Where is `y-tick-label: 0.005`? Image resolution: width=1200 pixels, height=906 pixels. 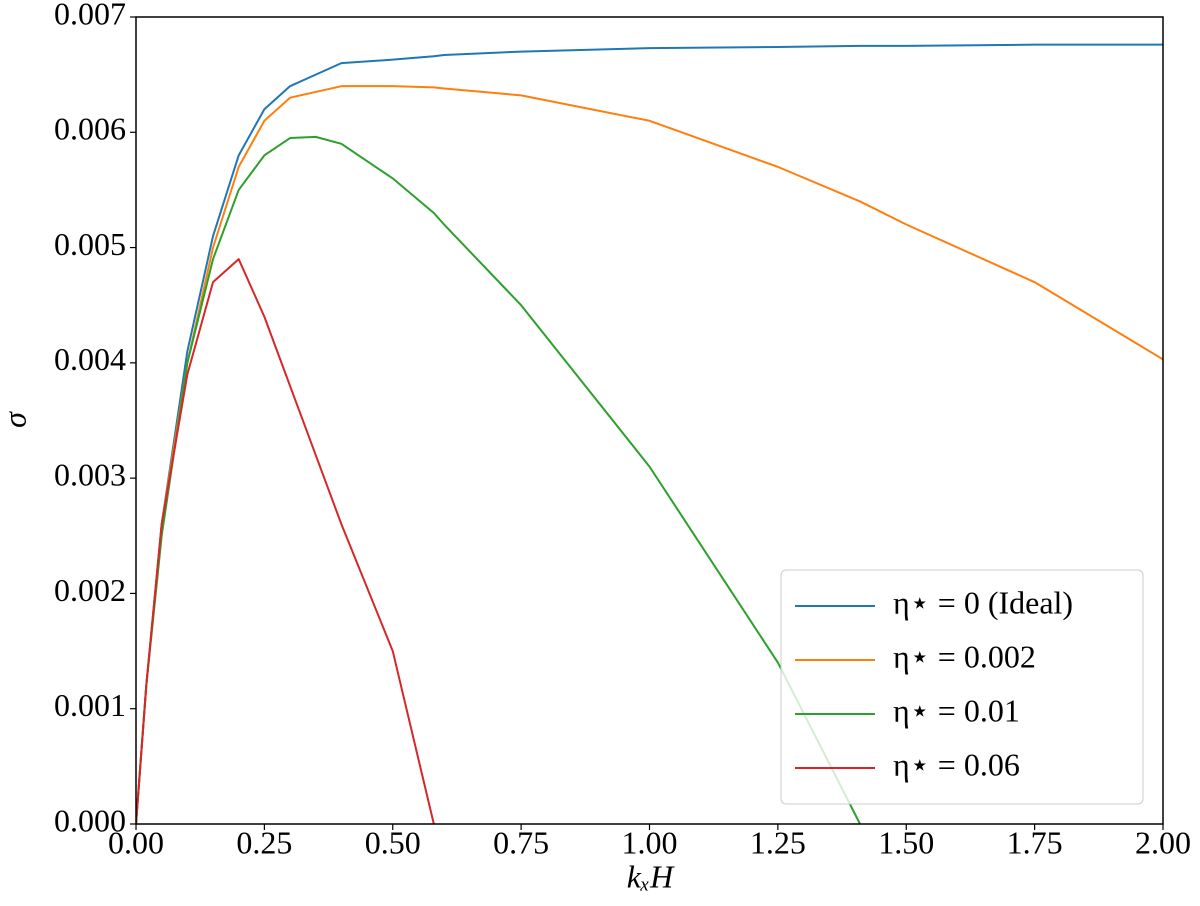 y-tick-label: 0.005 is located at coordinates (90, 244).